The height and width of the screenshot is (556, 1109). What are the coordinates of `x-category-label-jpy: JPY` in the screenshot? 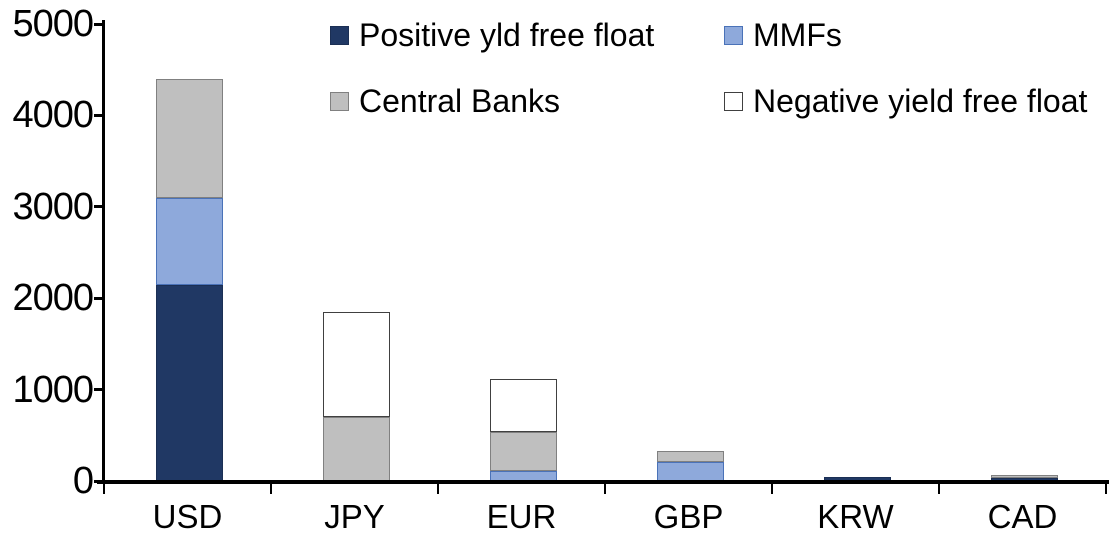 It's located at (354, 516).